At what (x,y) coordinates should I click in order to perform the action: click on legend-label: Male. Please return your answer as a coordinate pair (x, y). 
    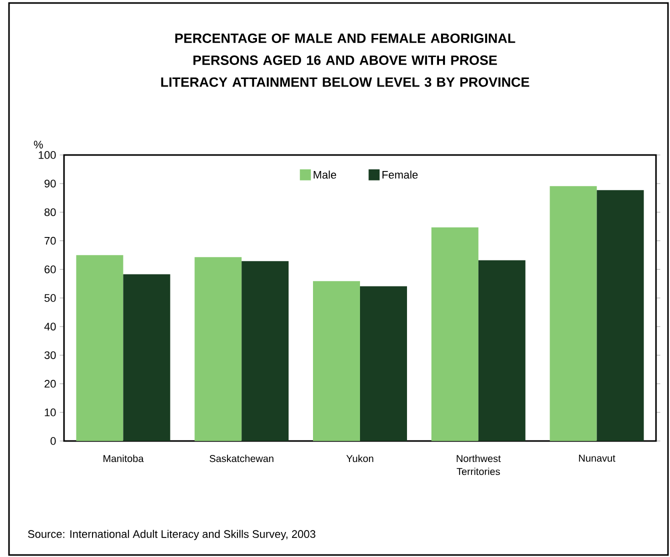
    Looking at the image, I should click on (325, 174).